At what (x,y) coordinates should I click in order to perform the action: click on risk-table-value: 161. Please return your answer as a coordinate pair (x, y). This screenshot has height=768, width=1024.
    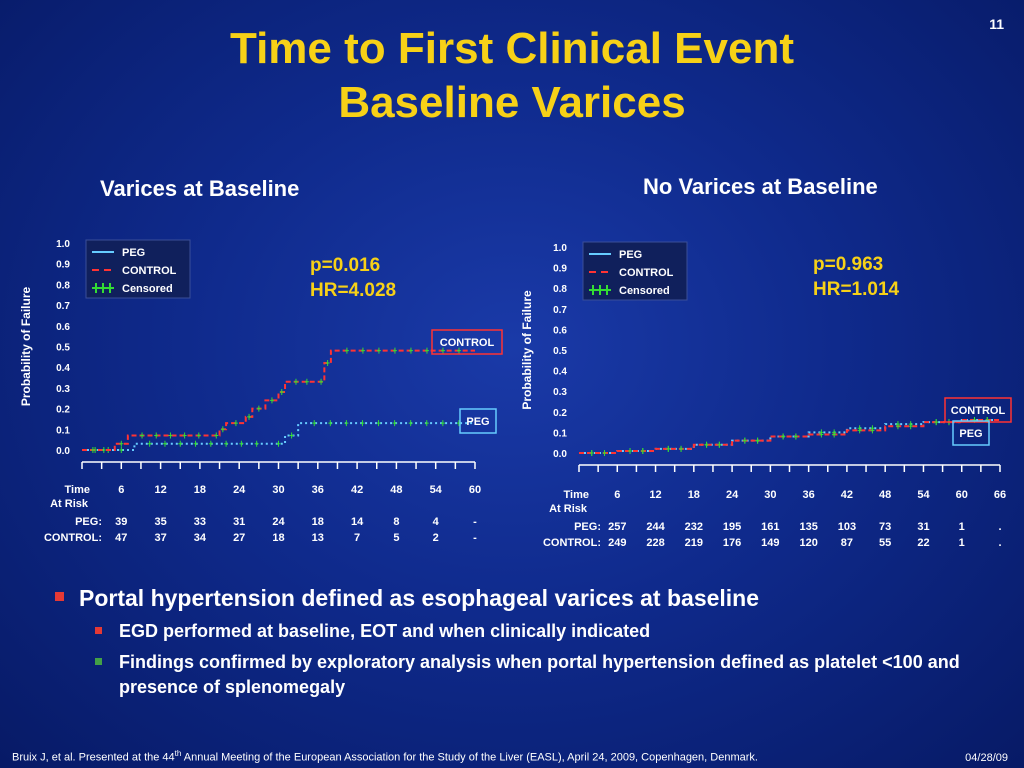
    Looking at the image, I should click on (770, 527).